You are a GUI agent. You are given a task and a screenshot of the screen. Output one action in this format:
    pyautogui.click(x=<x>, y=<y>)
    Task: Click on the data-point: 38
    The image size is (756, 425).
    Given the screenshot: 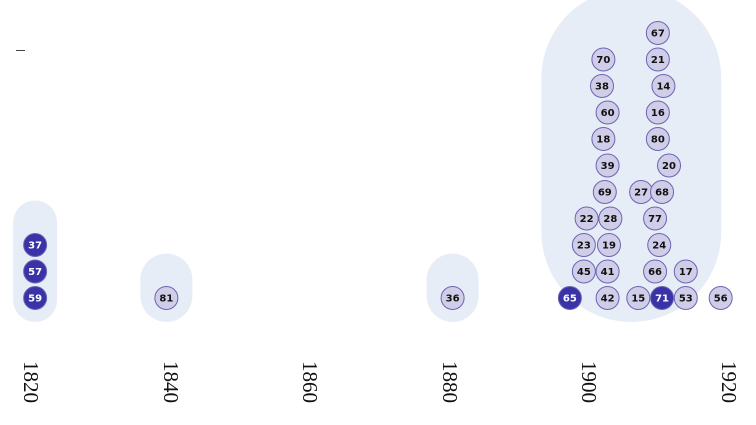 What is the action you would take?
    pyautogui.click(x=602, y=86)
    